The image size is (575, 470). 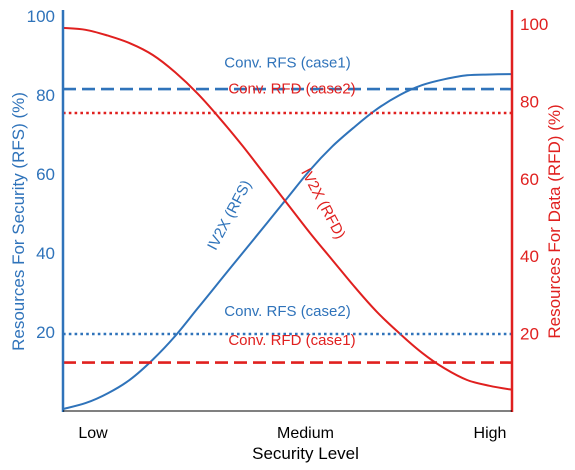 I want to click on right-y-tick-label: 40, so click(x=529, y=256).